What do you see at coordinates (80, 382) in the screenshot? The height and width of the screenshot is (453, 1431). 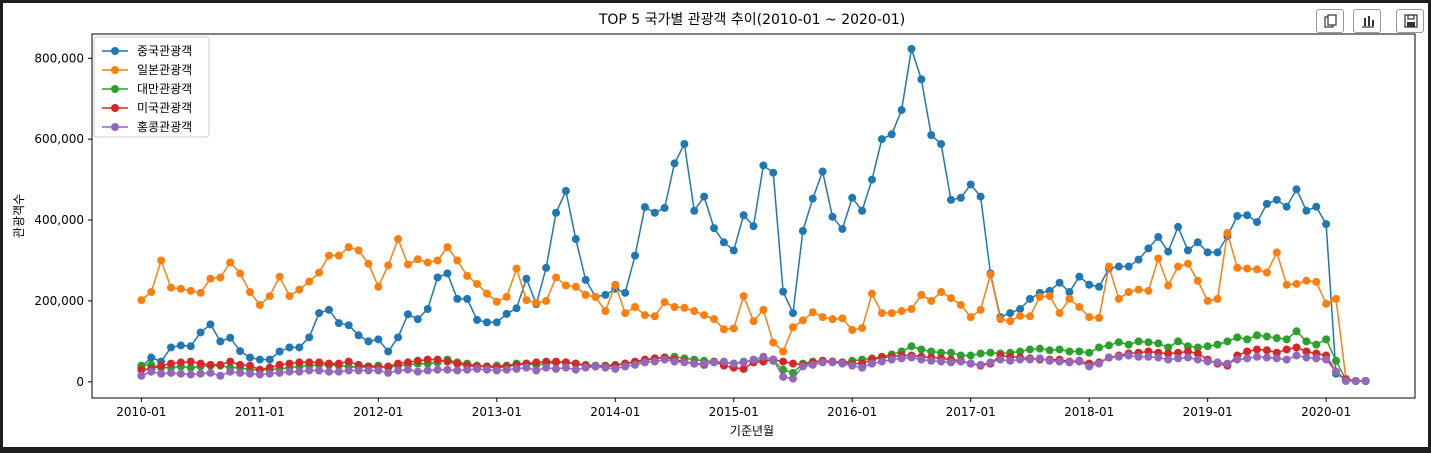 I see `y-tick-label: 0` at bounding box center [80, 382].